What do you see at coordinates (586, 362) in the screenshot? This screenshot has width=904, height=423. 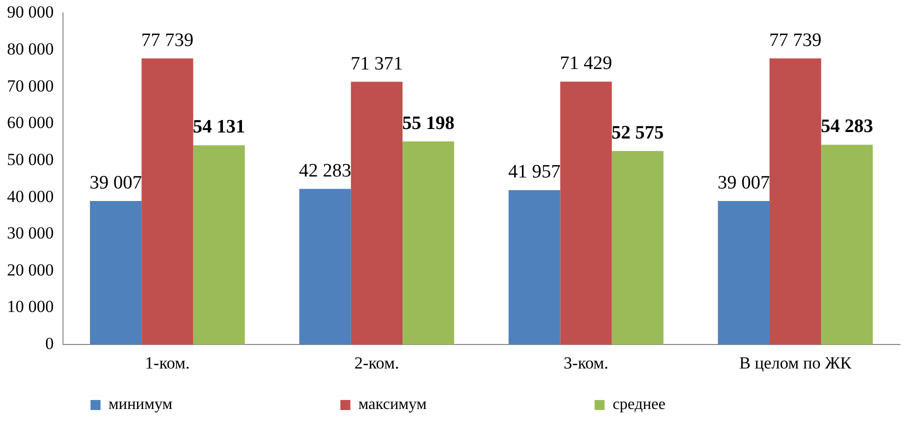 I see `x-tick-label: 3-ком.` at bounding box center [586, 362].